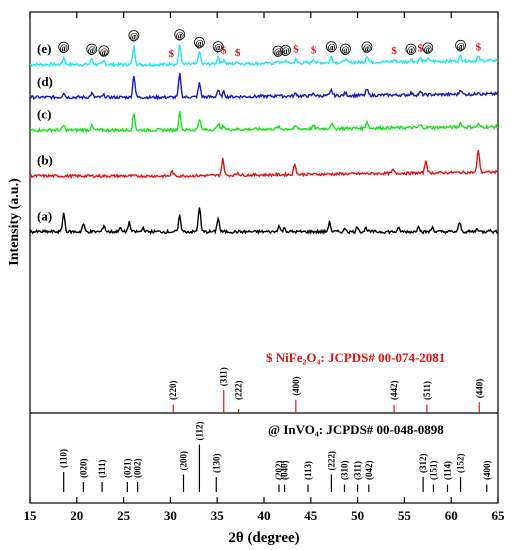 This screenshot has height=550, width=511. What do you see at coordinates (45, 81) in the screenshot?
I see `series-label: (d)` at bounding box center [45, 81].